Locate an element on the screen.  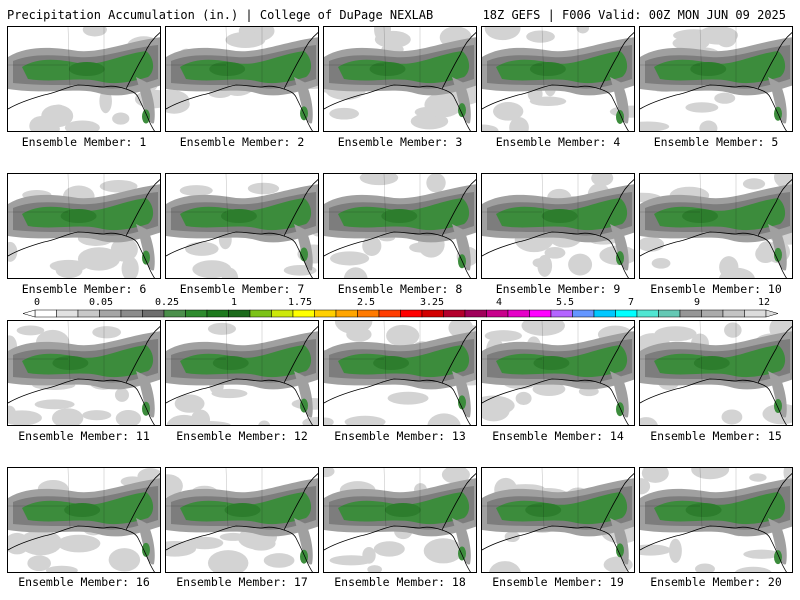
color-scale-tick-label: 2.5 is located at coordinates (366, 302).